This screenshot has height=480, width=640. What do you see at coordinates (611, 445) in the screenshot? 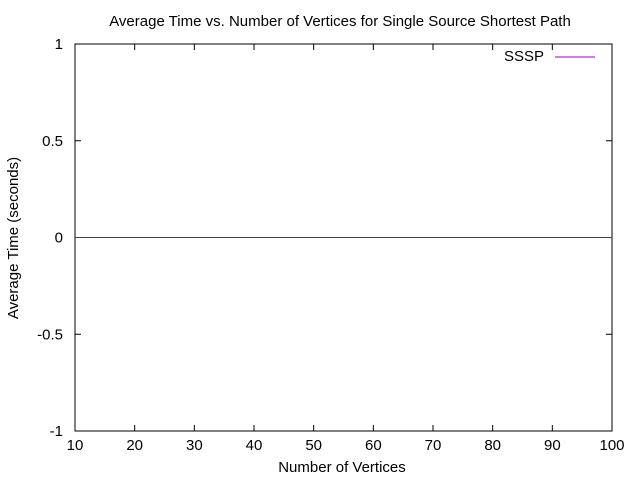
I see `x-tick-label: 100` at bounding box center [611, 445].